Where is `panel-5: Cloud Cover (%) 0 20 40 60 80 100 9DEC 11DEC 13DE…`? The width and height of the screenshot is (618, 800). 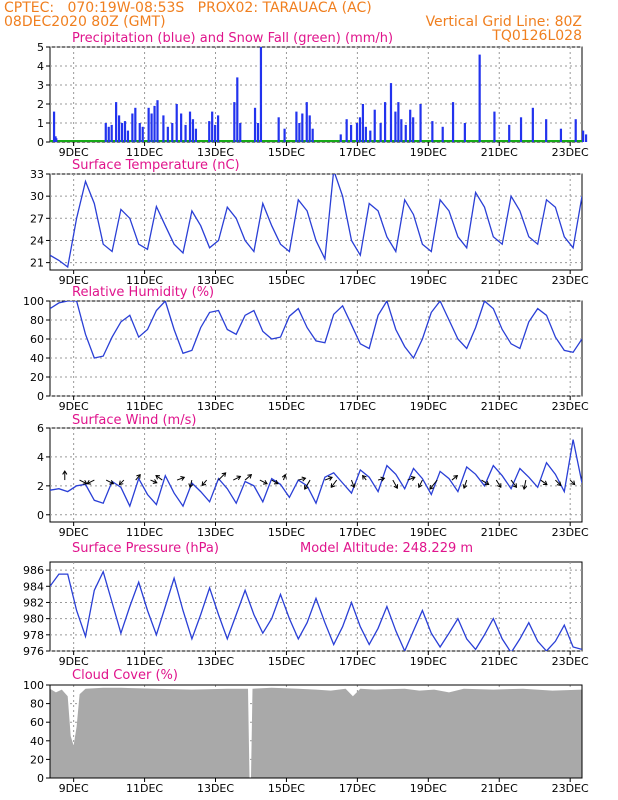
panel-5: Cloud Cover (%) 0 20 40 60 80 100 9DEC 11DEC 13DE… is located at coordinates (306, 731).